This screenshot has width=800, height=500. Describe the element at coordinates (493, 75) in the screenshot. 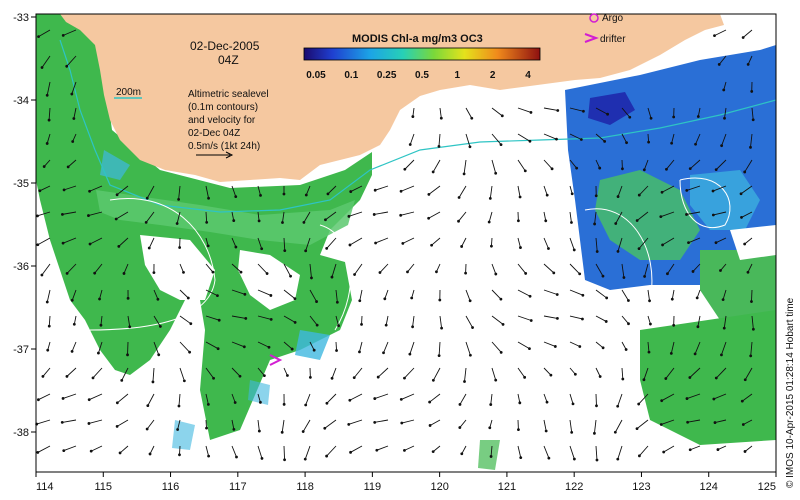

I see `colorbar-tick-label: 2` at that location.